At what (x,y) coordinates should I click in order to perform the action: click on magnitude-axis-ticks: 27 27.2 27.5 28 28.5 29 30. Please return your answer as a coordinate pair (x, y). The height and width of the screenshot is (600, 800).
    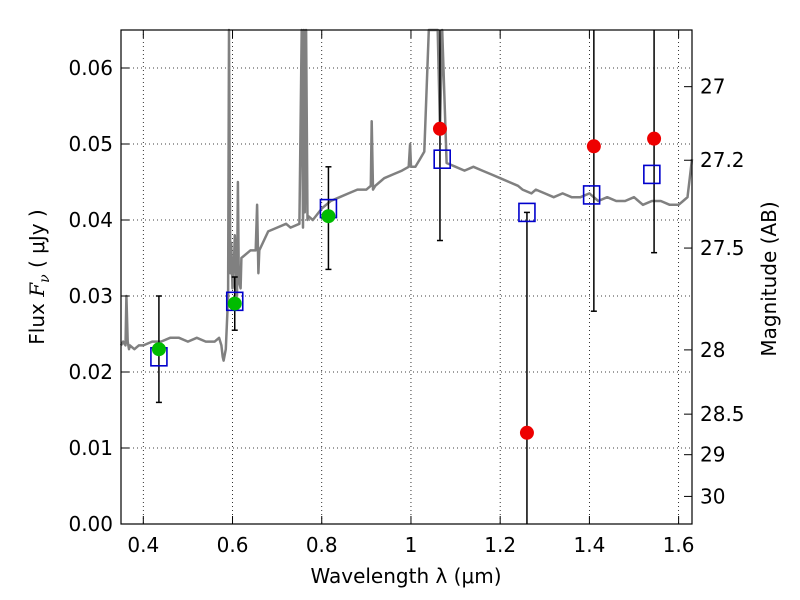
    Looking at the image, I should click on (714, 291).